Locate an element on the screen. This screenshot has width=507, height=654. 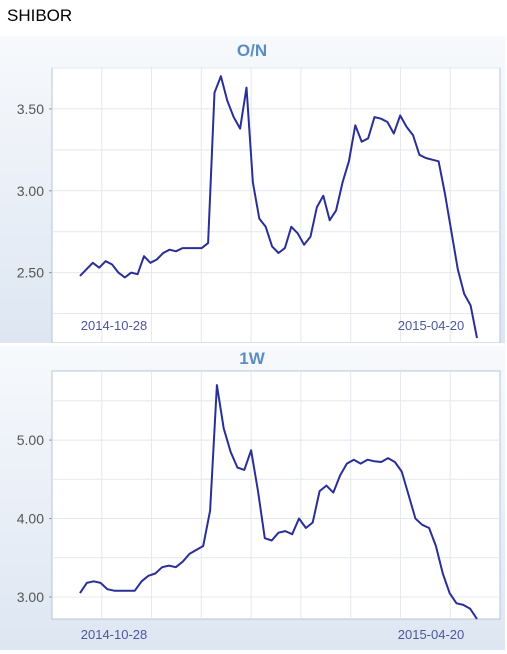
page-title: SHIBOR is located at coordinates (40, 15).